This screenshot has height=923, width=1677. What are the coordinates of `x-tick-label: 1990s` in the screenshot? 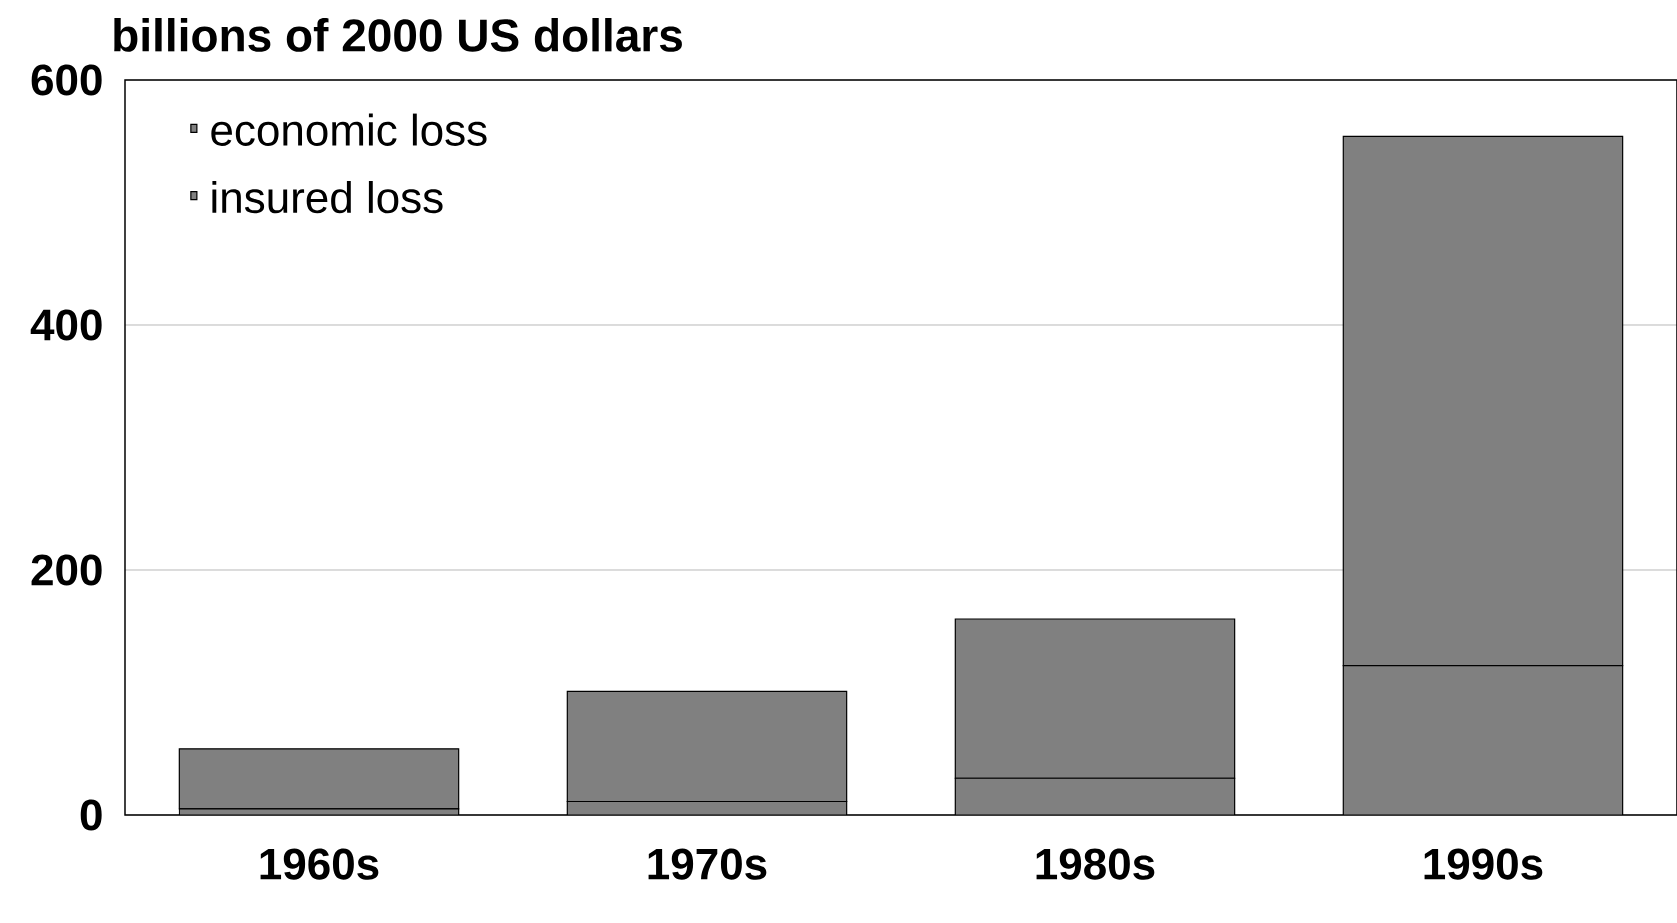 It's located at (1483, 864).